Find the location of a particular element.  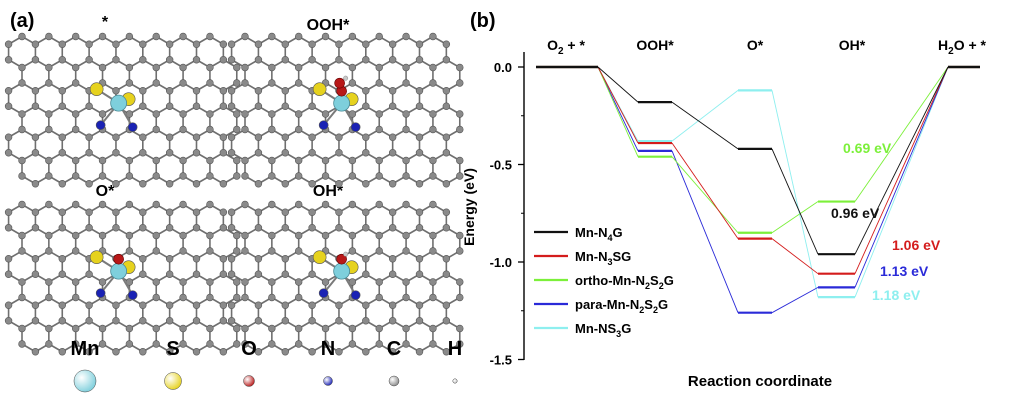

energy-annotation: 0.69 eV is located at coordinates (867, 148).